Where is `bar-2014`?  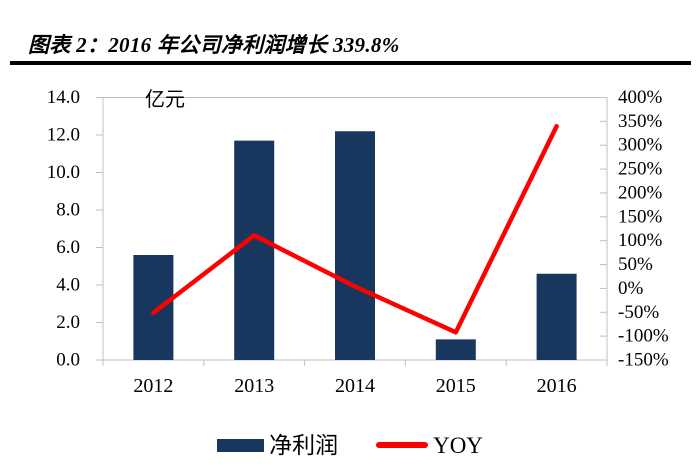 bar-2014 is located at coordinates (355, 245).